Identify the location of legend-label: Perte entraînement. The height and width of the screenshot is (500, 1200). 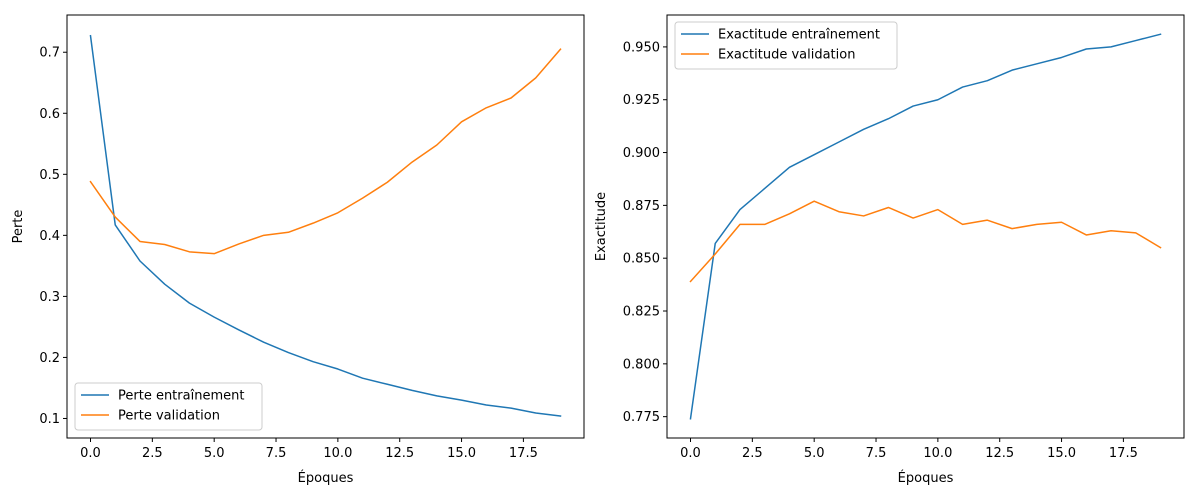
(181, 396).